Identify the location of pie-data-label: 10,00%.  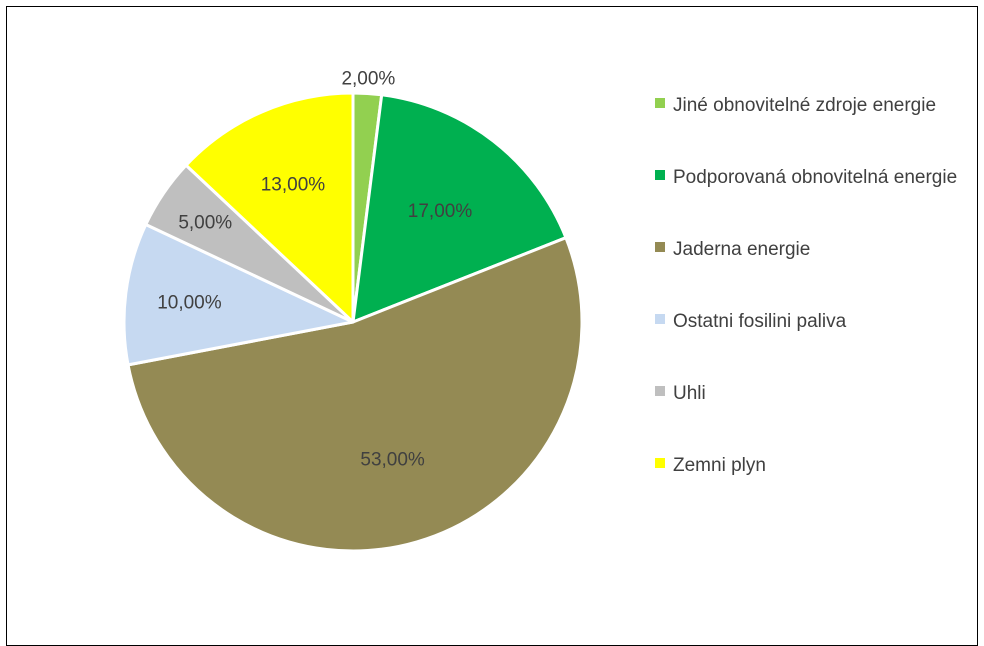
(189, 302).